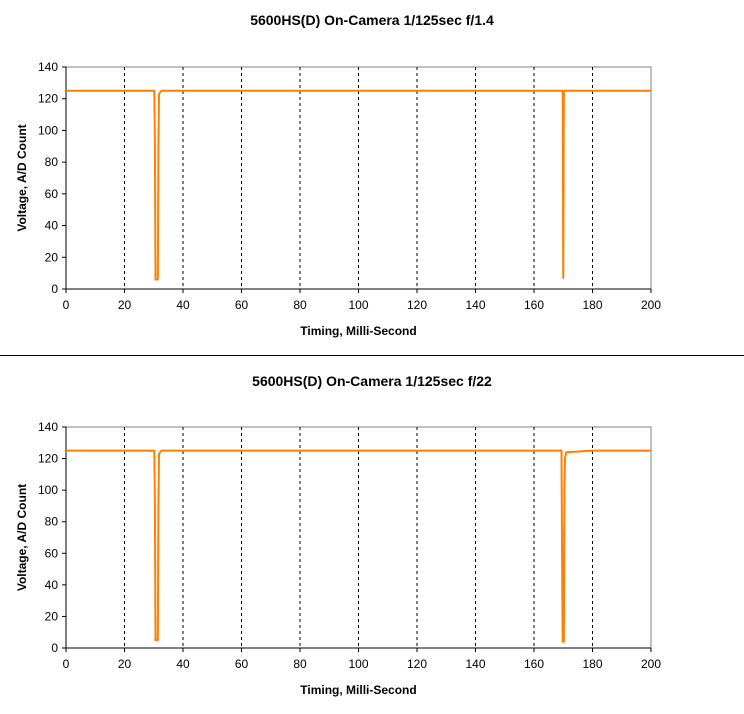 Image resolution: width=744 pixels, height=714 pixels. Describe the element at coordinates (372, 381) in the screenshot. I see `chart-title: 5600HS(D) On-Camera 1/125sec f/22` at that location.